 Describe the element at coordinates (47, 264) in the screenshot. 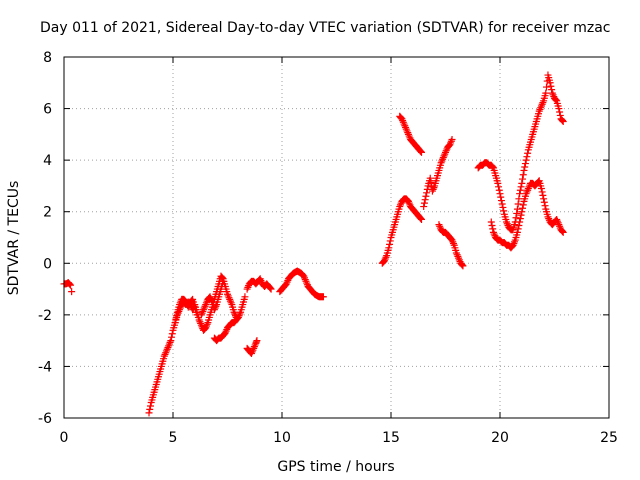

I see `y-tick-label: 0` at that location.